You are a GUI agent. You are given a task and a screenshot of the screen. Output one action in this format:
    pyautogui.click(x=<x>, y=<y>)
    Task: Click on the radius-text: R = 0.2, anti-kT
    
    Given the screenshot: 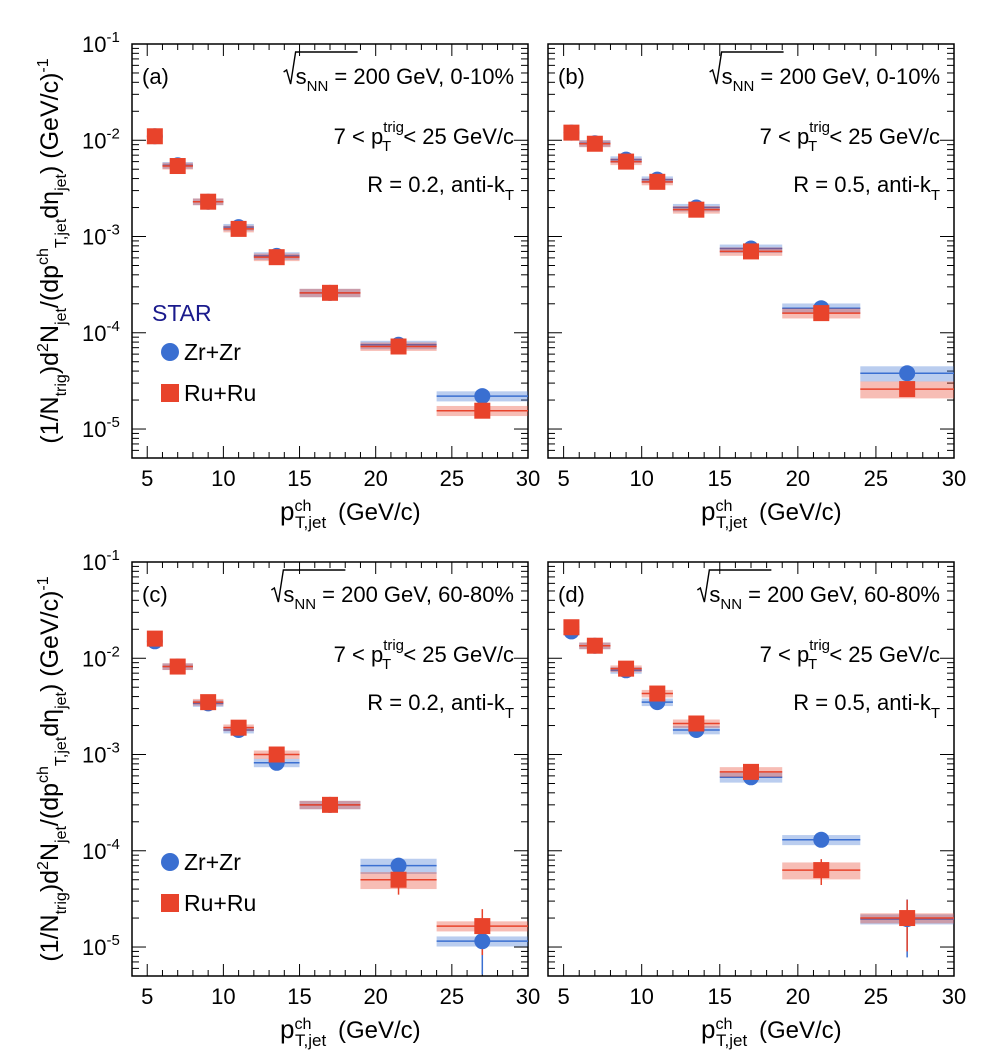 What is the action you would take?
    pyautogui.click(x=440, y=706)
    